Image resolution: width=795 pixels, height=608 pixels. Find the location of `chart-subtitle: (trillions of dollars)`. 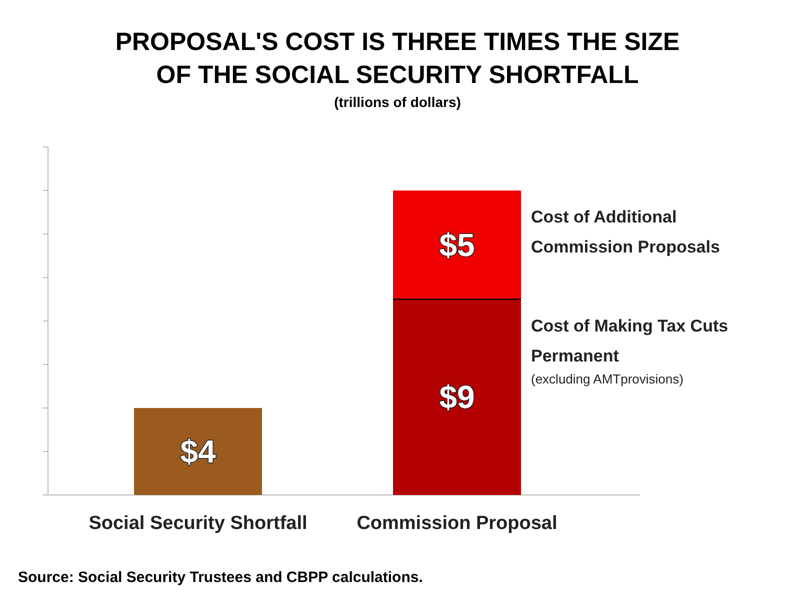

chart-subtitle: (trillions of dollars) is located at coordinates (397, 102).